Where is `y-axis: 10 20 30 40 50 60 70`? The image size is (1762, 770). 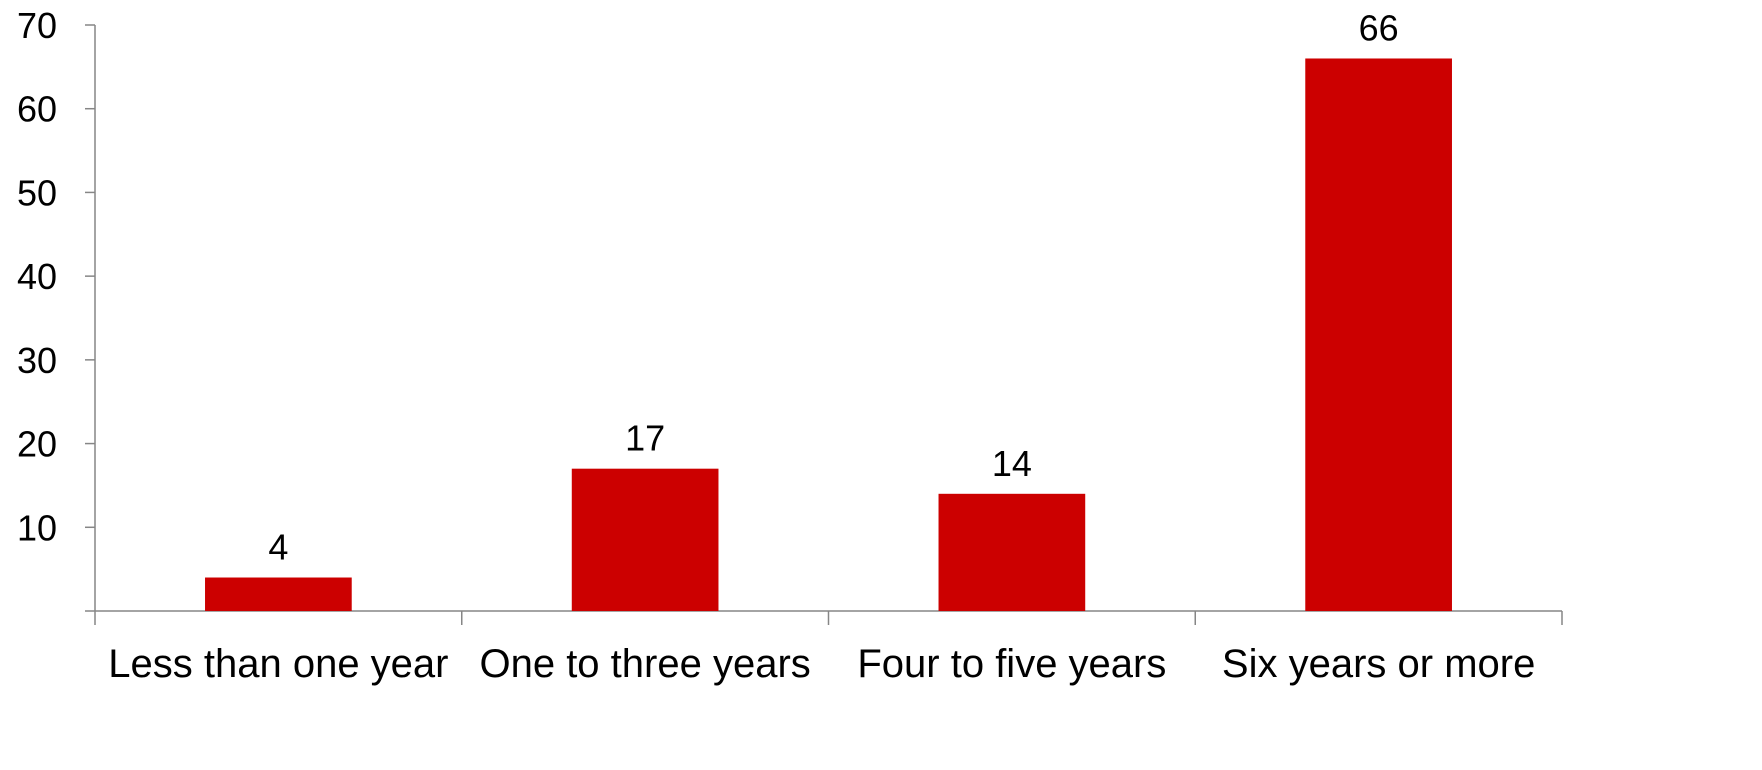 y-axis: 10 20 30 40 50 60 70 is located at coordinates (56, 308).